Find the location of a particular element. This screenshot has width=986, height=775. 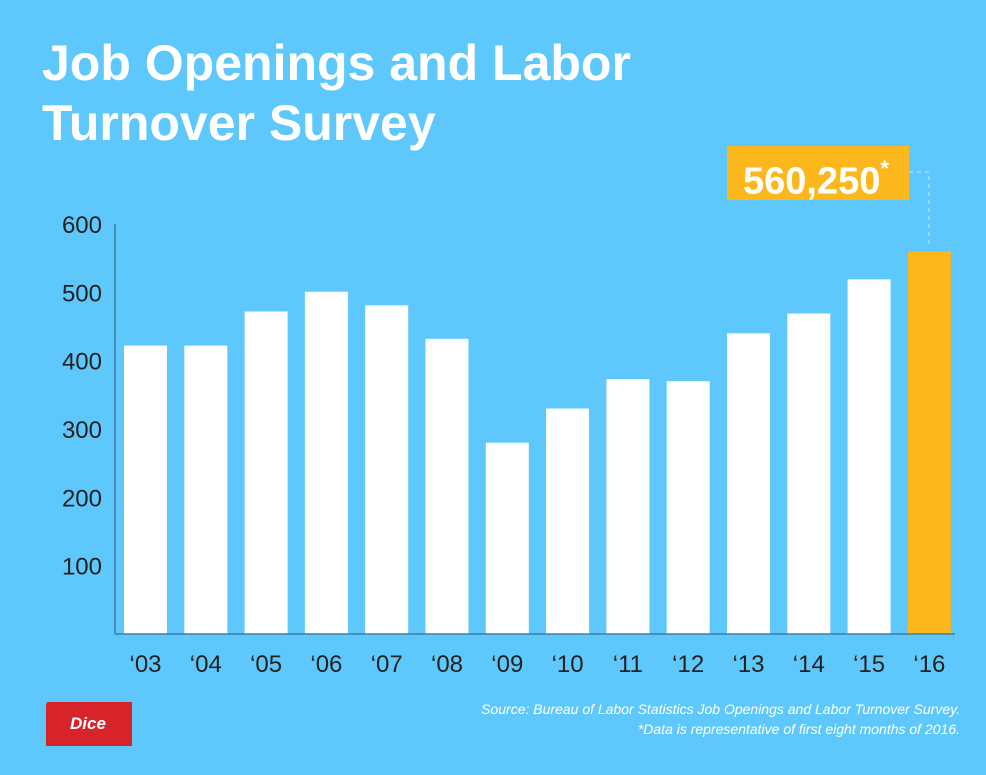

logo-text: Dice is located at coordinates (88, 723).